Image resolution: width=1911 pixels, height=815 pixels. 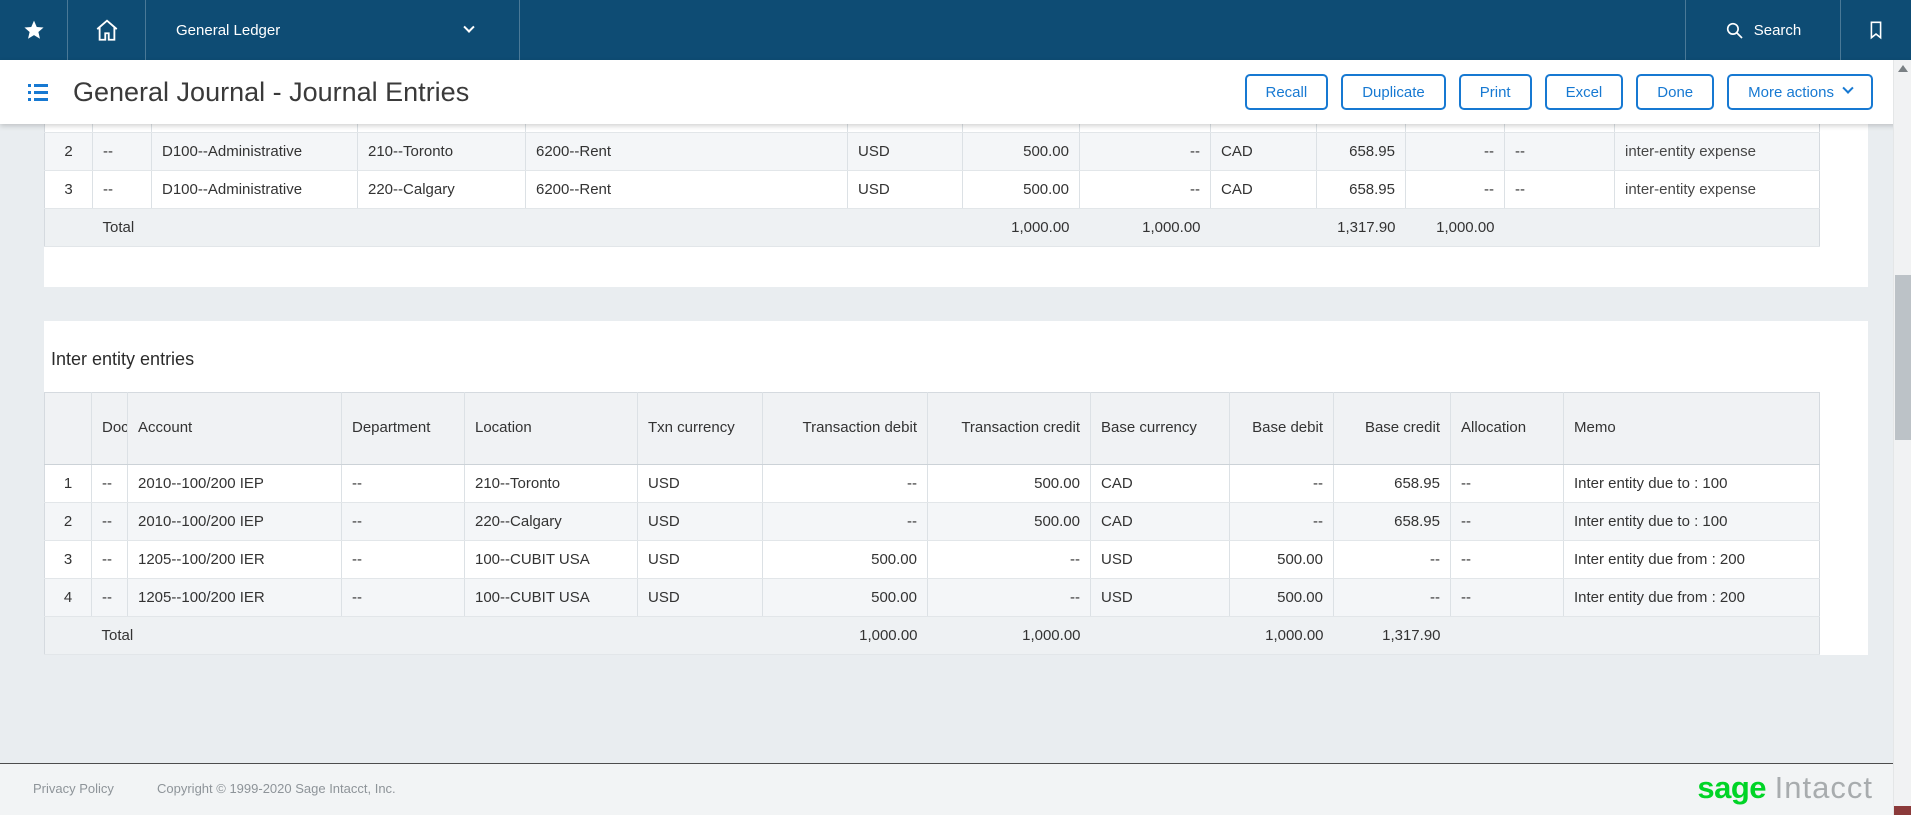 What do you see at coordinates (700, 428) in the screenshot?
I see `col-txn-currency: Txn currency` at bounding box center [700, 428].